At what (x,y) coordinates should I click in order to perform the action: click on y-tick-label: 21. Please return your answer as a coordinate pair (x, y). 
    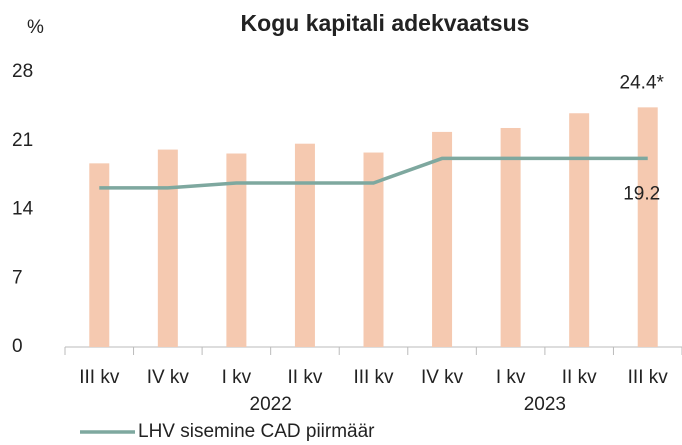
    Looking at the image, I should click on (22, 140).